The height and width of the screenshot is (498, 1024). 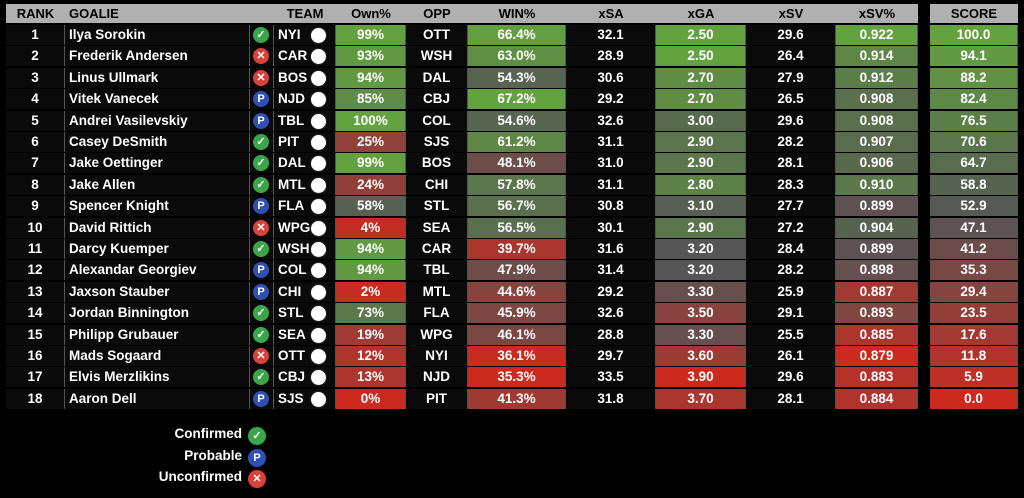 What do you see at coordinates (517, 270) in the screenshot?
I see `win-cell: 47.9%` at bounding box center [517, 270].